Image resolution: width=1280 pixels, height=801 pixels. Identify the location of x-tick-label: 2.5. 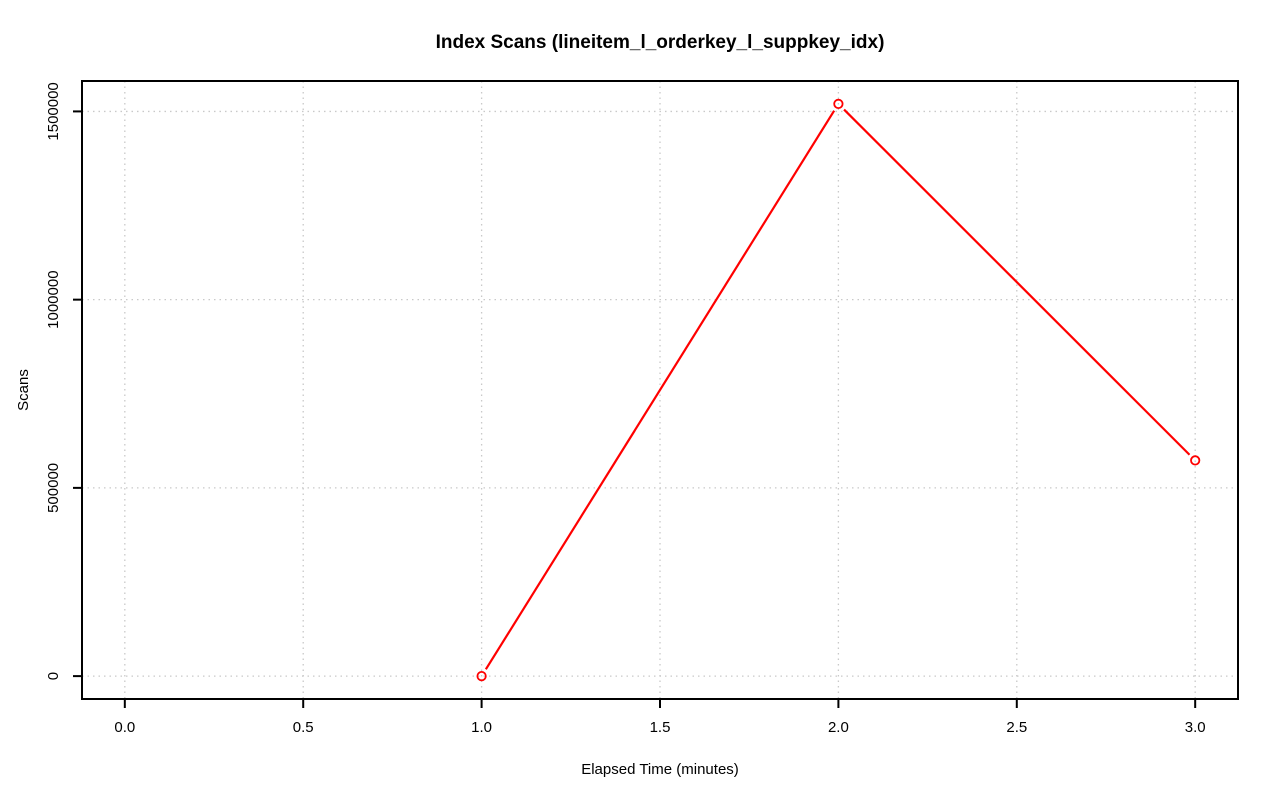
(1016, 727).